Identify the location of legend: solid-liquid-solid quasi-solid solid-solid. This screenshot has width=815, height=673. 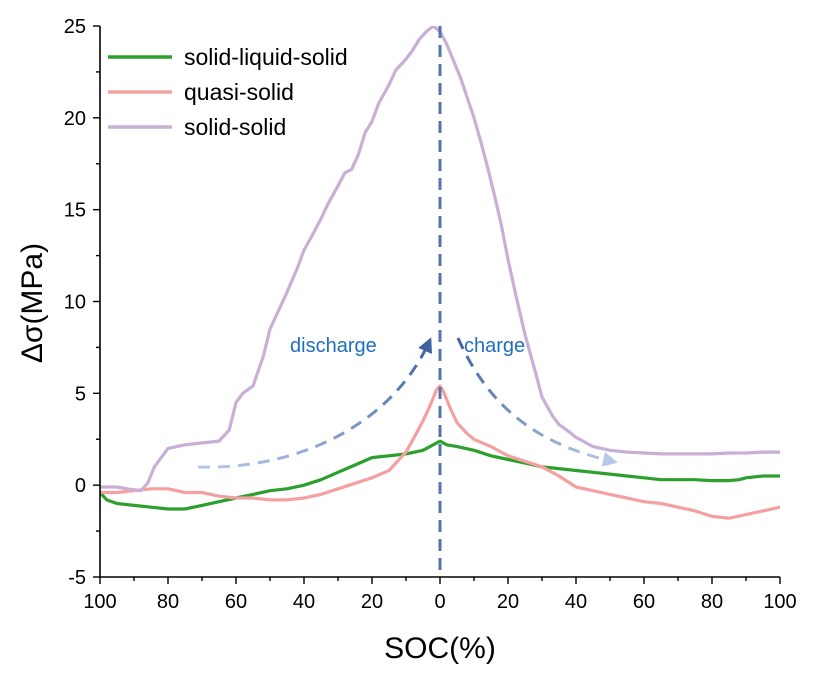
(228, 92).